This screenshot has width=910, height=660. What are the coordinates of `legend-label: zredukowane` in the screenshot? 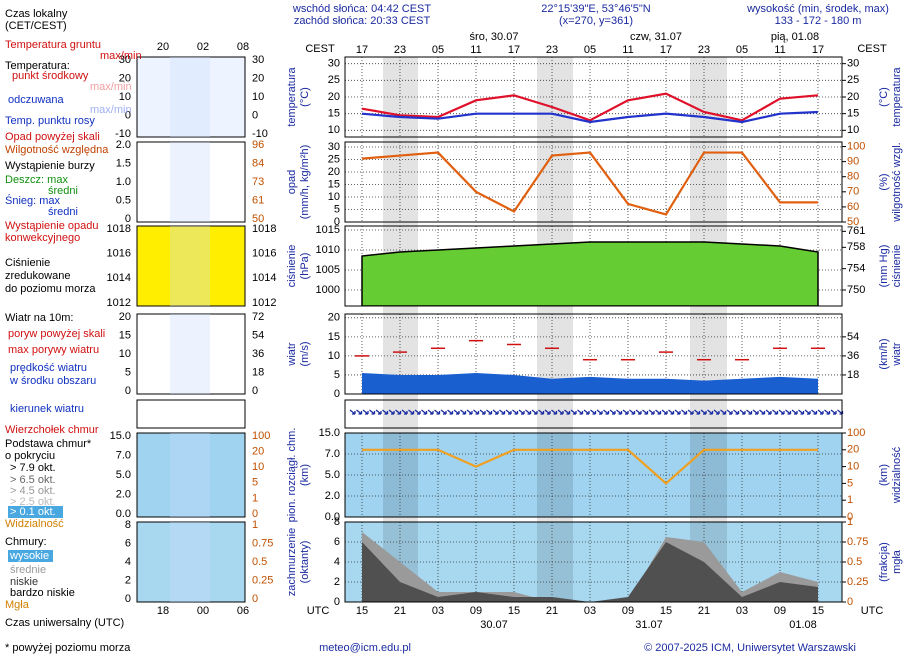 It's located at (37, 276).